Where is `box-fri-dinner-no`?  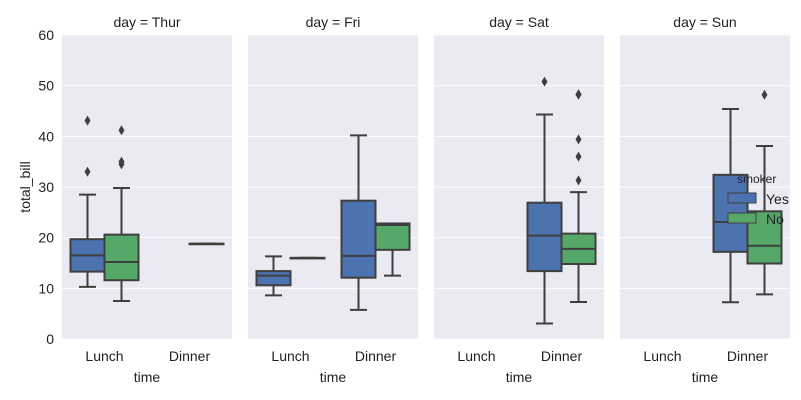 box-fri-dinner-no is located at coordinates (392, 249).